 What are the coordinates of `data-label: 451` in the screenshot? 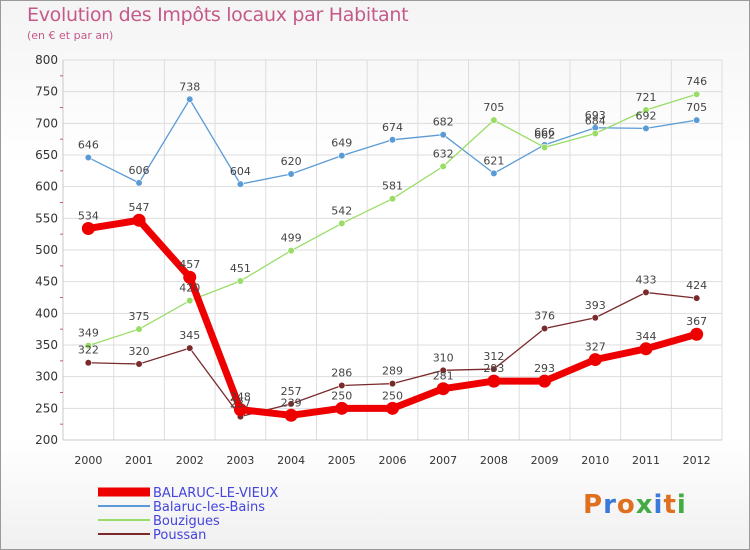 It's located at (240, 268).